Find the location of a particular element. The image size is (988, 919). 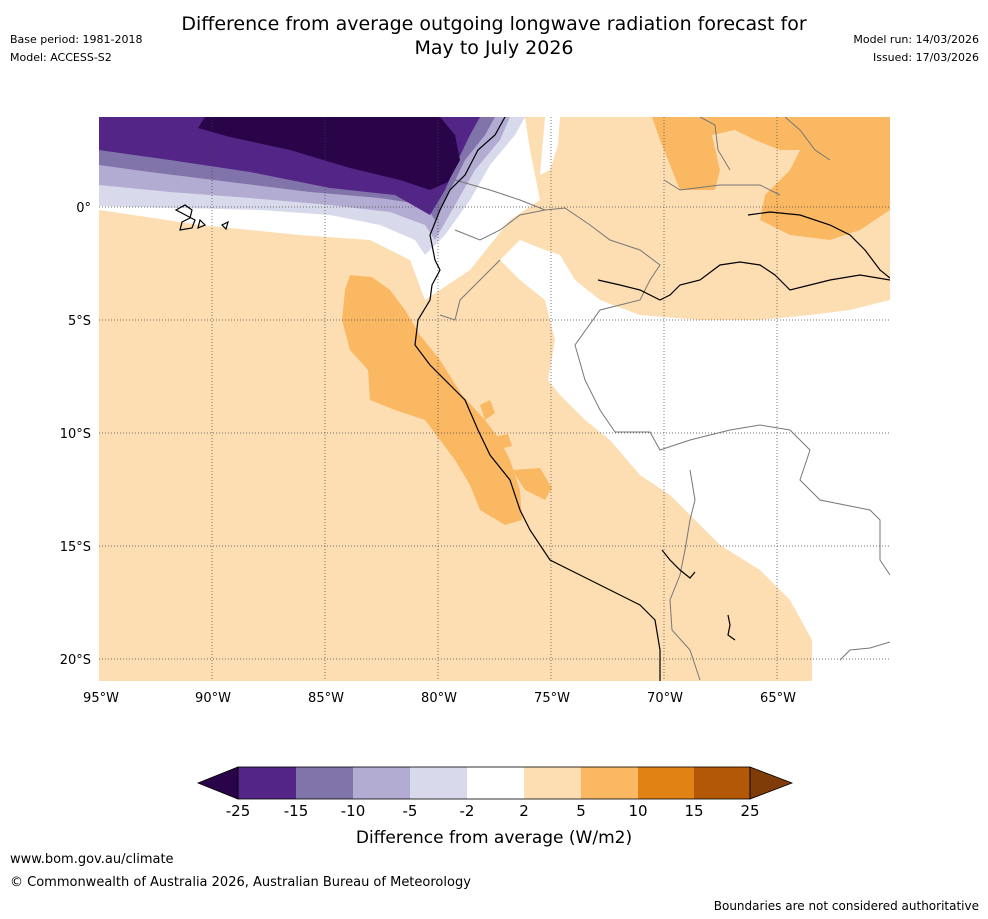

lon-label: 90°W is located at coordinates (213, 698).